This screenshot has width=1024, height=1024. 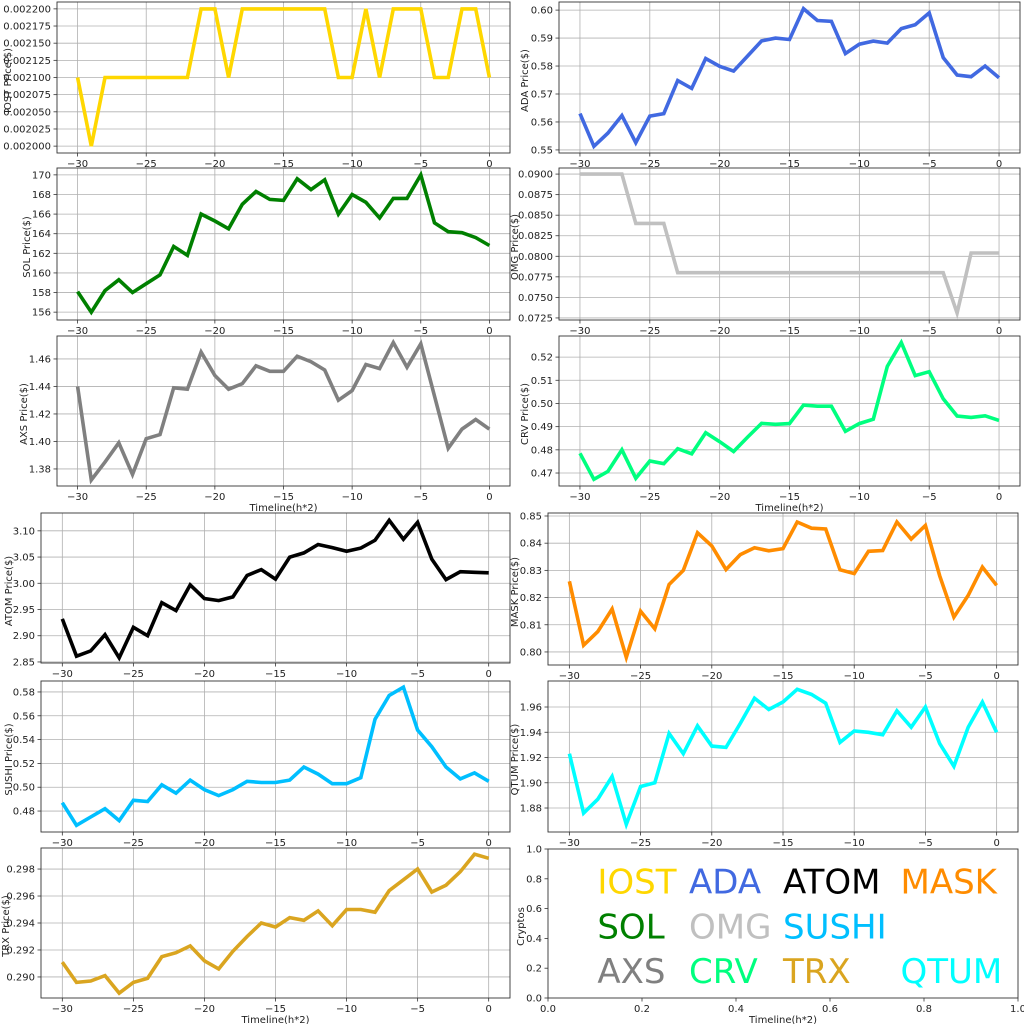 I want to click on y-tick-label: 1.42, so click(x=40, y=414).